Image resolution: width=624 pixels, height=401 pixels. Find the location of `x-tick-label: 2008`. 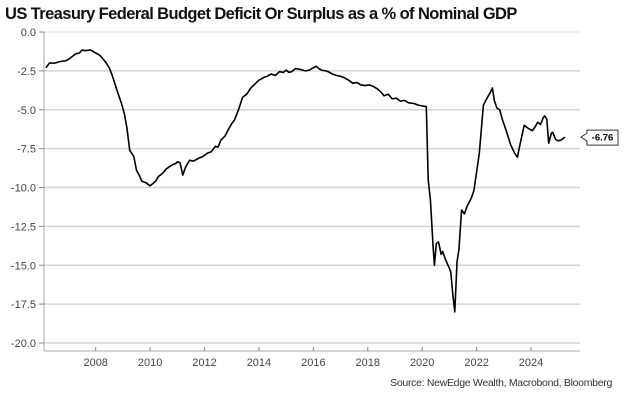

x-tick-label: 2008 is located at coordinates (95, 363).